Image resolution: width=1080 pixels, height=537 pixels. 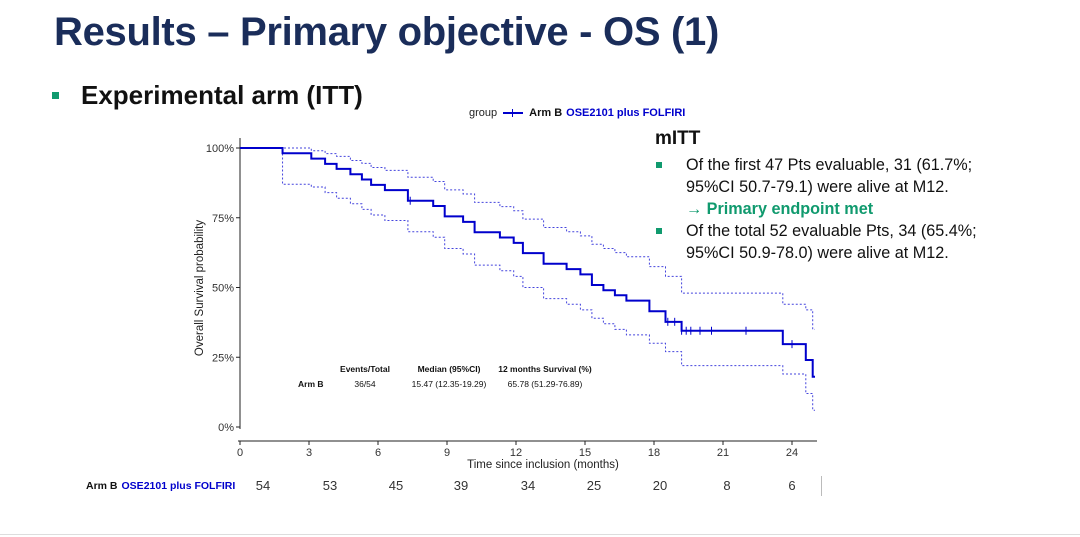 I want to click on x-tick-label: 0, so click(x=240, y=453).